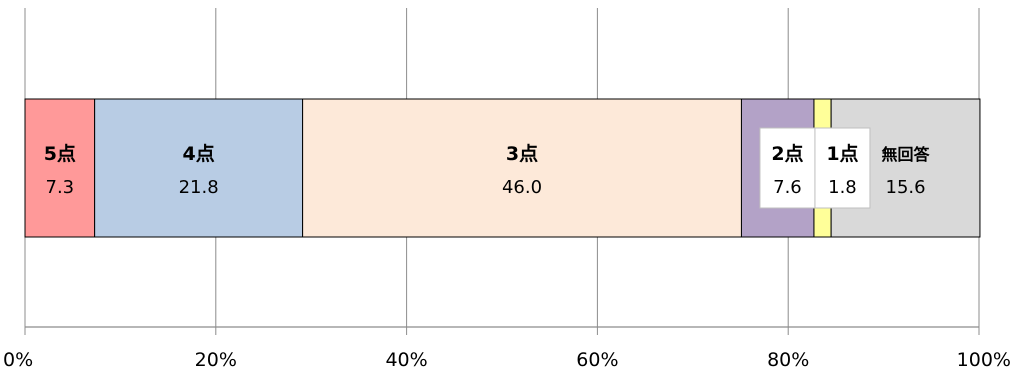 Image resolution: width=1014 pixels, height=376 pixels. I want to click on data-label-value-5: 15.6, so click(906, 187).